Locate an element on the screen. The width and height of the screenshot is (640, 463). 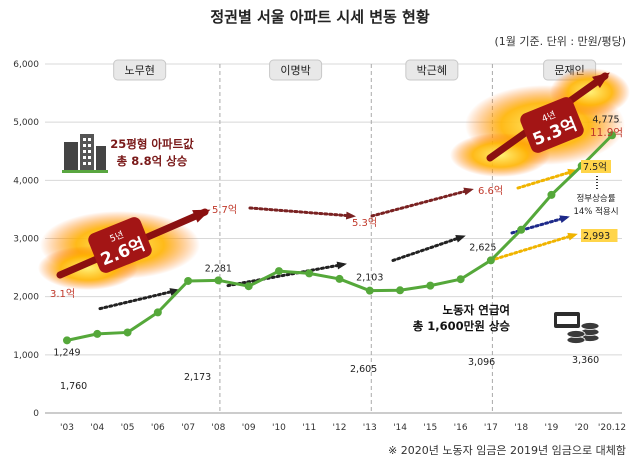
projection-arrow-wage is located at coordinates (532, 247).